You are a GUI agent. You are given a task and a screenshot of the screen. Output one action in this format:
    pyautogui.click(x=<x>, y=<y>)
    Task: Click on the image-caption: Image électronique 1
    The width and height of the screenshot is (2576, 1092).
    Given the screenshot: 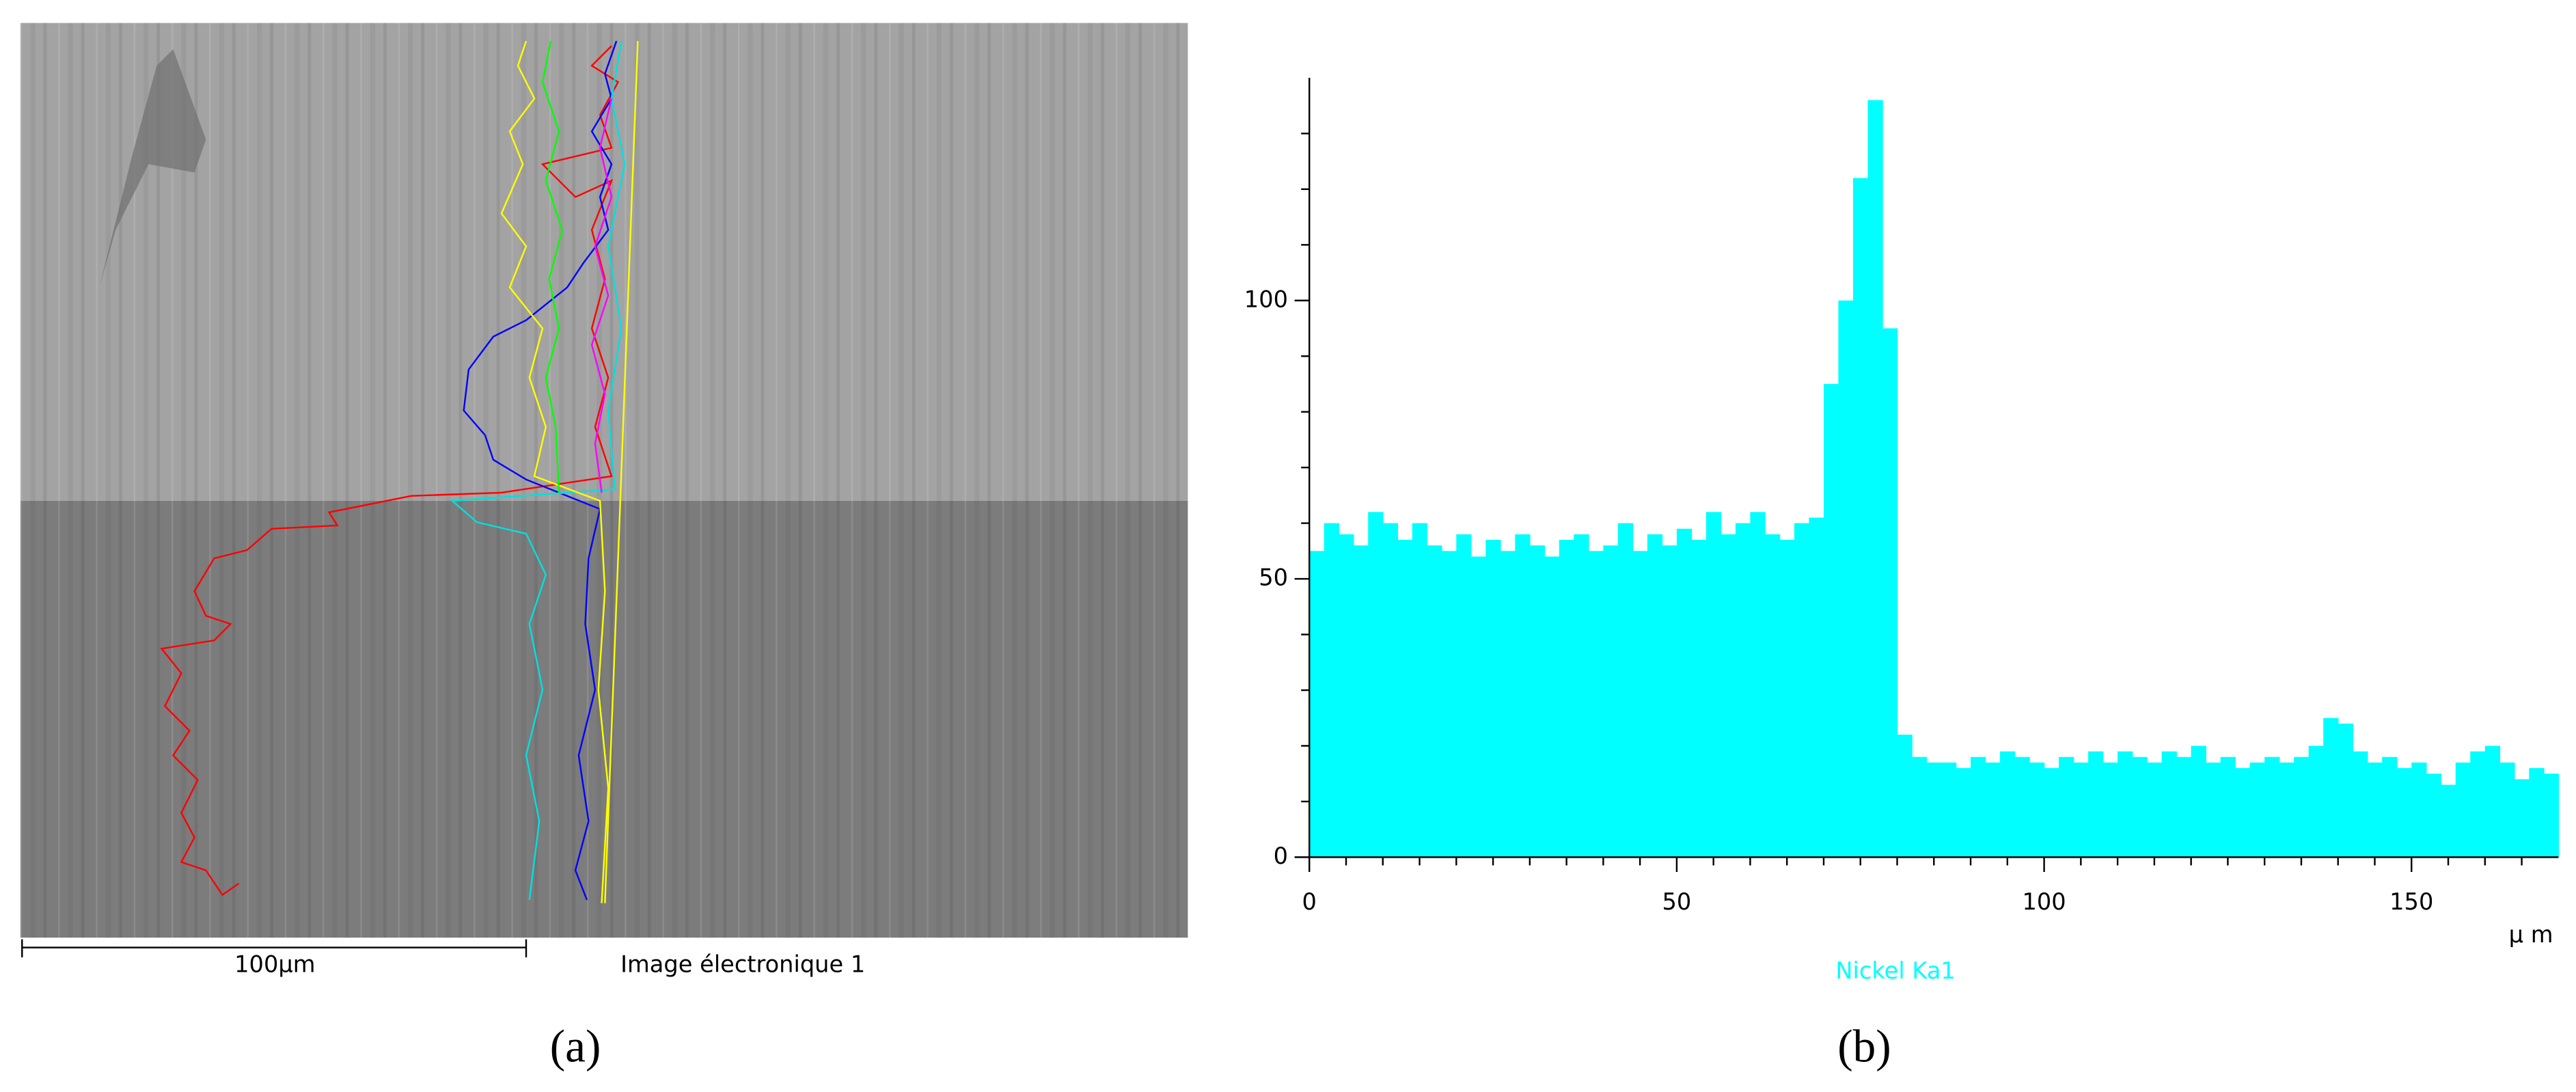 What is the action you would take?
    pyautogui.click(x=742, y=964)
    